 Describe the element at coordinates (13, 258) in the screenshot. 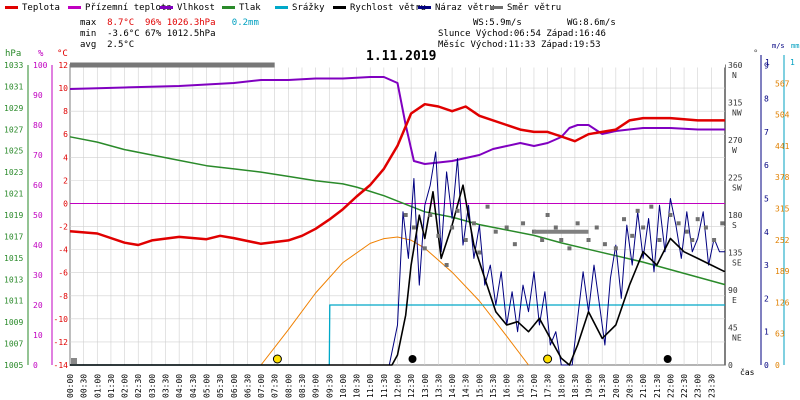

I see `tick-label-hpa: 1015` at that location.